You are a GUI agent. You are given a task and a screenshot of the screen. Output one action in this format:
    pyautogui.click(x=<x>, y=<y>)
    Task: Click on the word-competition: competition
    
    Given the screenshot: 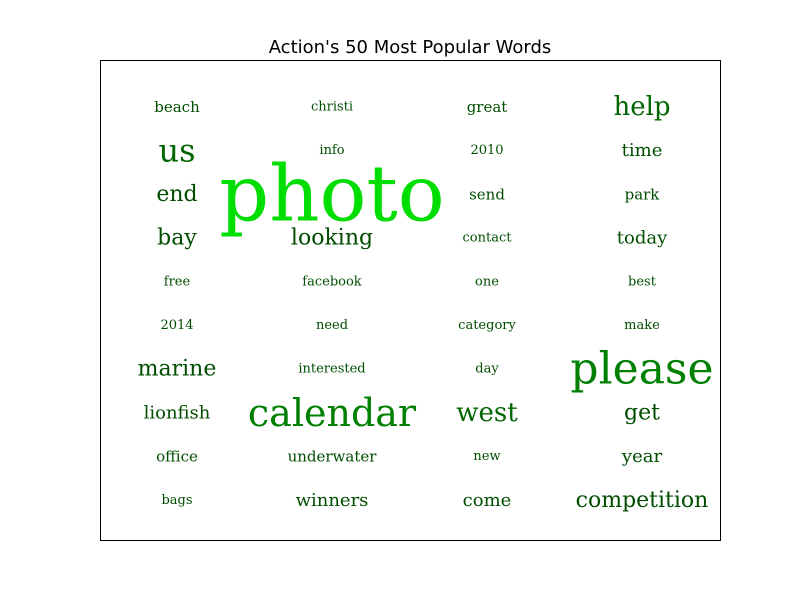 What is the action you would take?
    pyautogui.click(x=642, y=500)
    